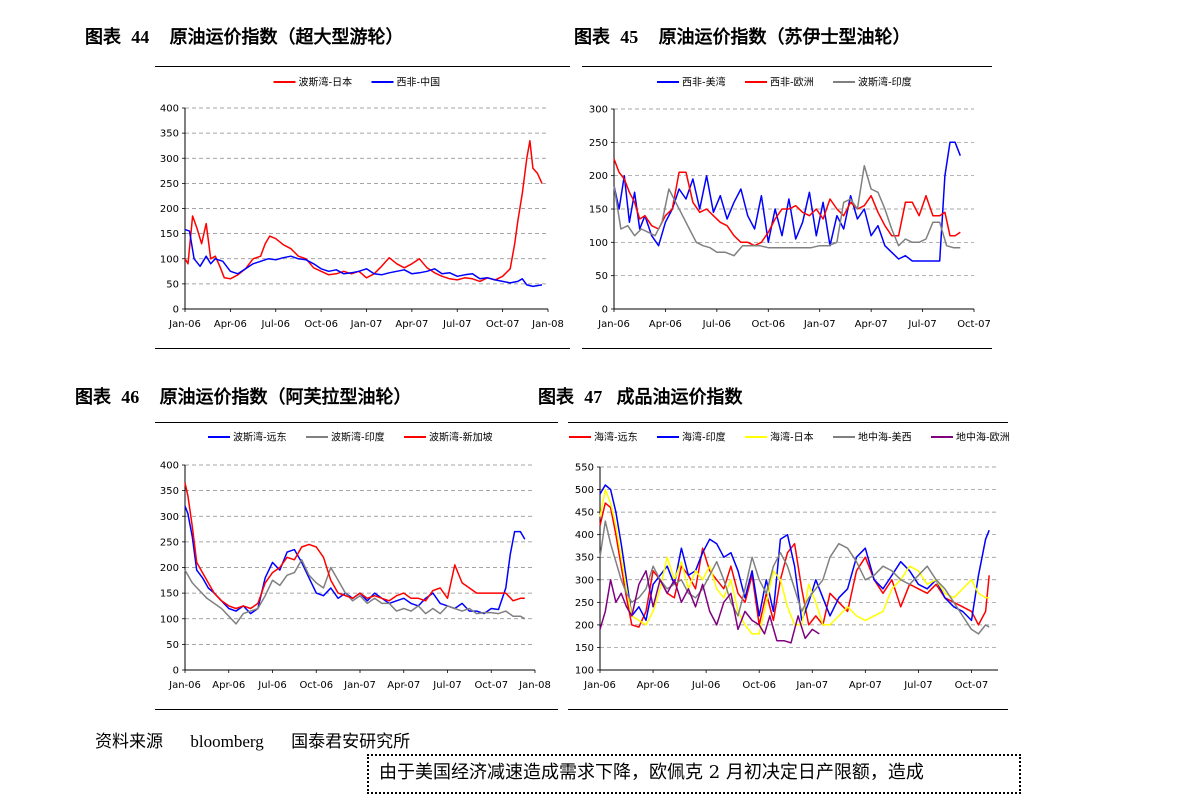 The width and height of the screenshot is (1190, 794). Describe the element at coordinates (584, 535) in the screenshot. I see `y-tick-label: 400` at that location.